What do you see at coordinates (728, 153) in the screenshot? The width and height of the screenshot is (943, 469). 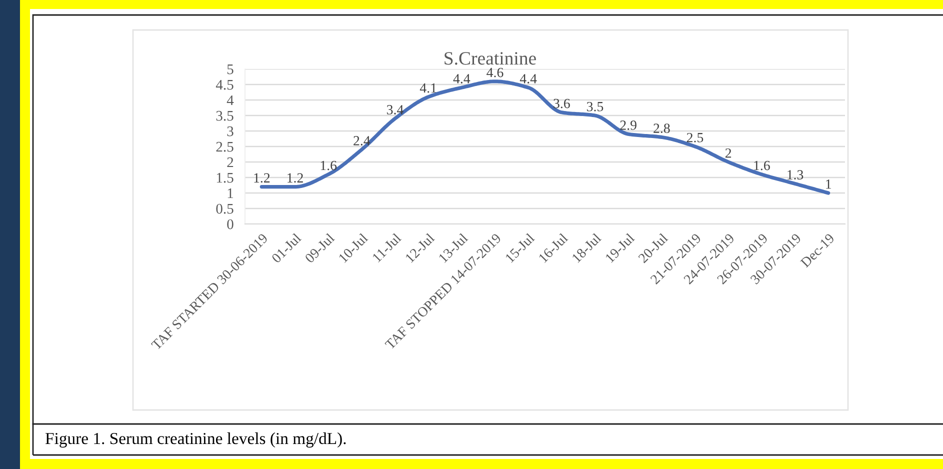 I see `data-label: 2` at bounding box center [728, 153].